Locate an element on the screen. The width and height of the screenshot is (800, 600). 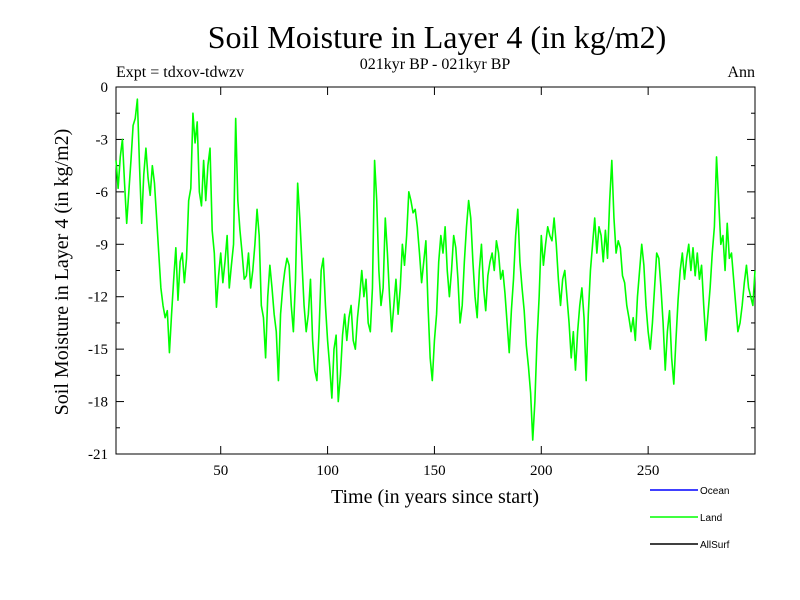
y-axis-label: Soil Moisture in Layer 4 (in kg/m2) is located at coordinates (62, 272).